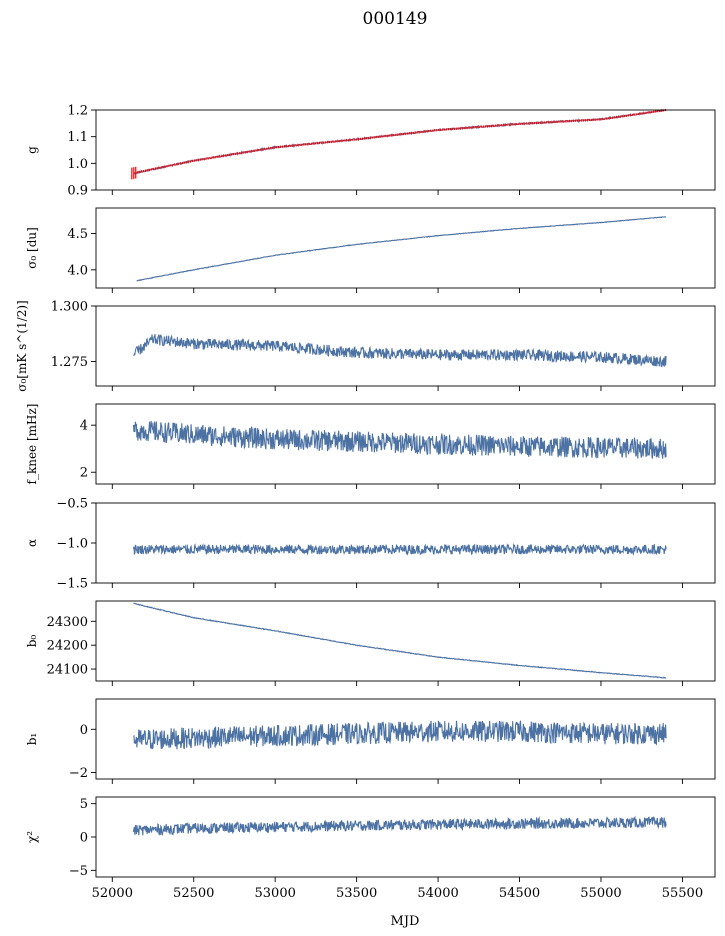  Describe the element at coordinates (69, 362) in the screenshot. I see `y-tick-label: 1.275` at that location.